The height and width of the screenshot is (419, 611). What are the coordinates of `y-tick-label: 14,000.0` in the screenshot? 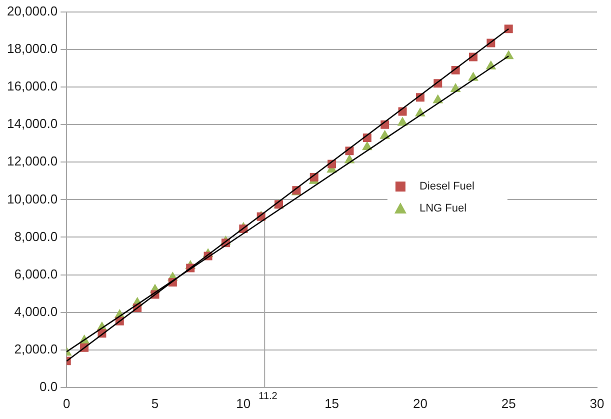 It's located at (32, 124).